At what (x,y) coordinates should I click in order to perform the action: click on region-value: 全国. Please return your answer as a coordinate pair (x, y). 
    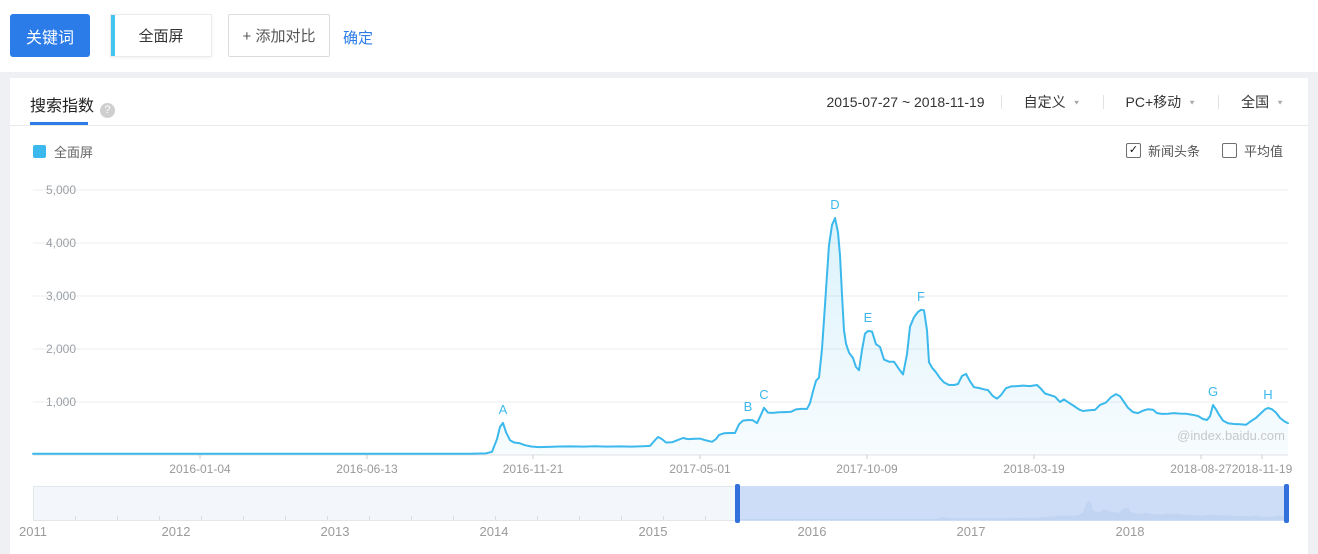
    Looking at the image, I should click on (1255, 102).